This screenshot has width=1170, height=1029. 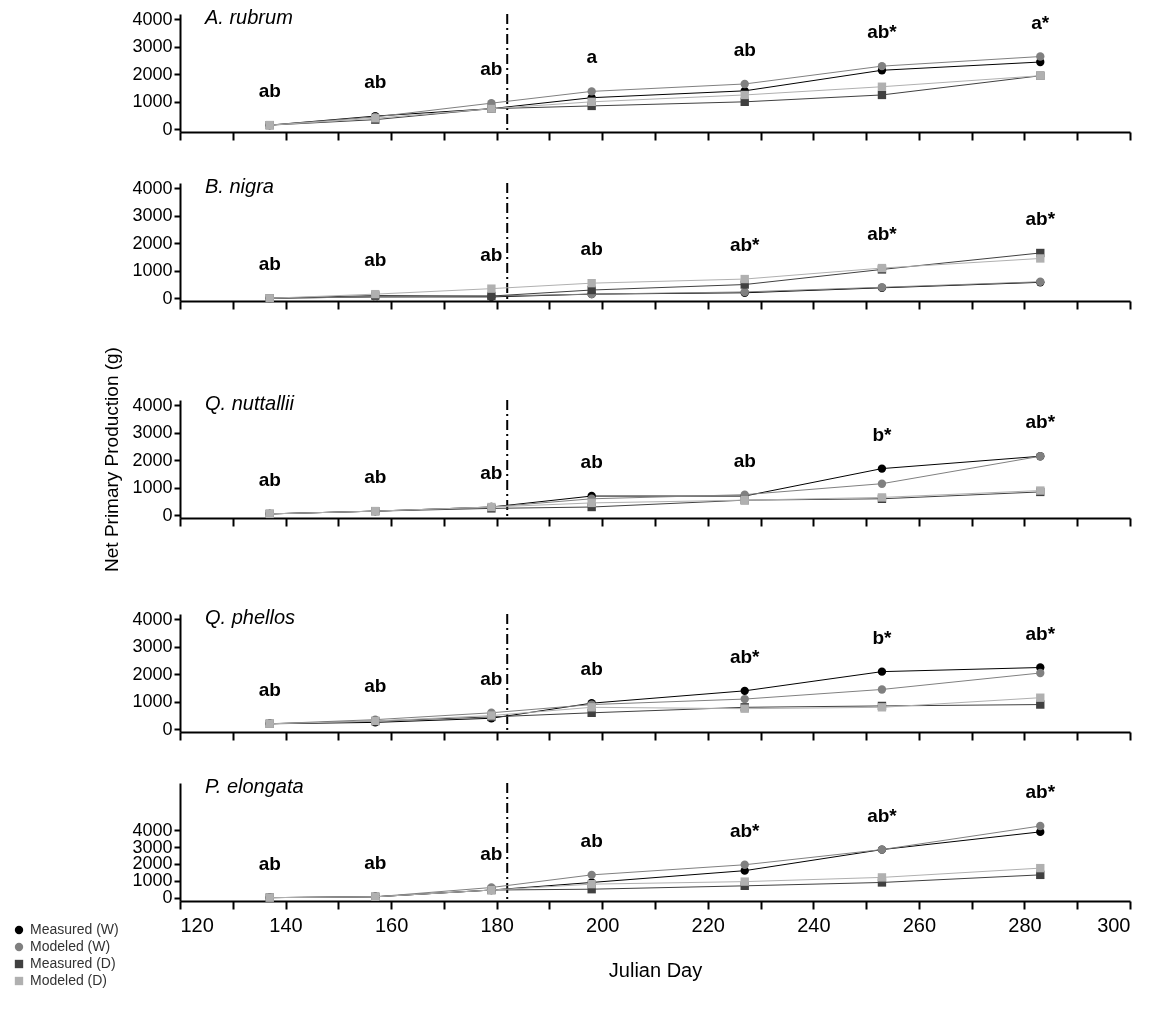 What do you see at coordinates (592, 57) in the screenshot?
I see `annotation: a` at bounding box center [592, 57].